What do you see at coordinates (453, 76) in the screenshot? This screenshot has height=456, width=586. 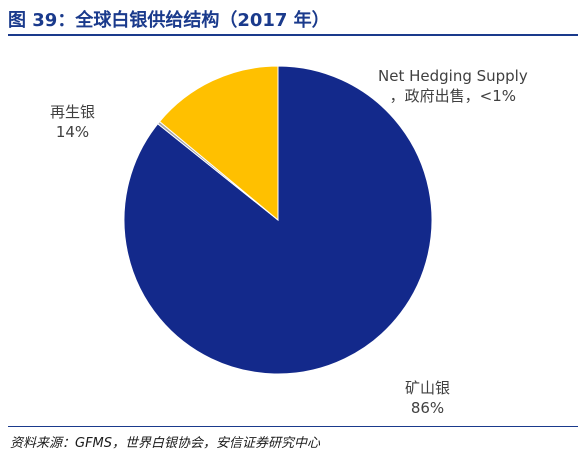 I see `hedging-supply-name: Net Hedging Supply` at bounding box center [453, 76].